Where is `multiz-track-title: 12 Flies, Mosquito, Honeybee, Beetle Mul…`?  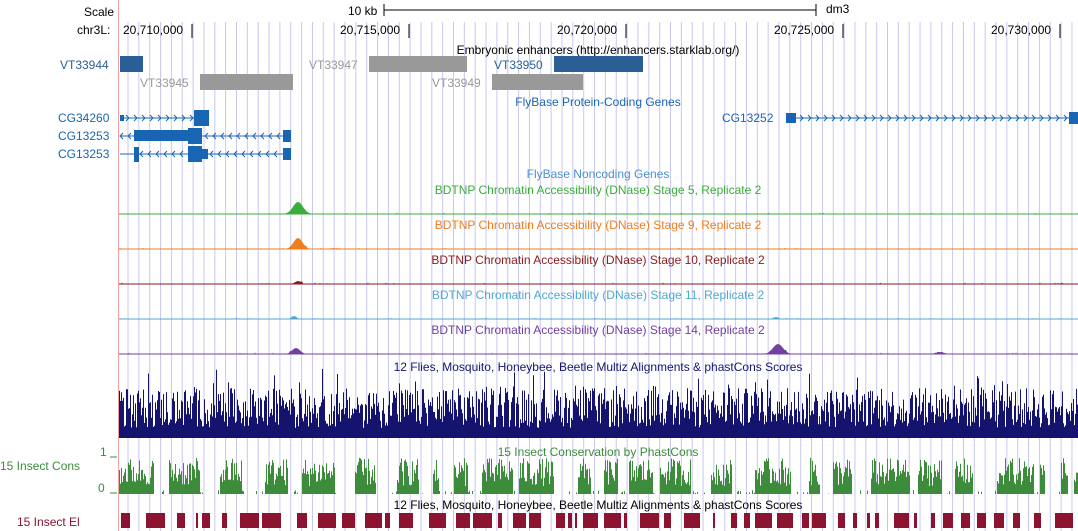
multiz-track-title: 12 Flies, Mosquito, Honeybee, Beetle Mul… is located at coordinates (598, 367).